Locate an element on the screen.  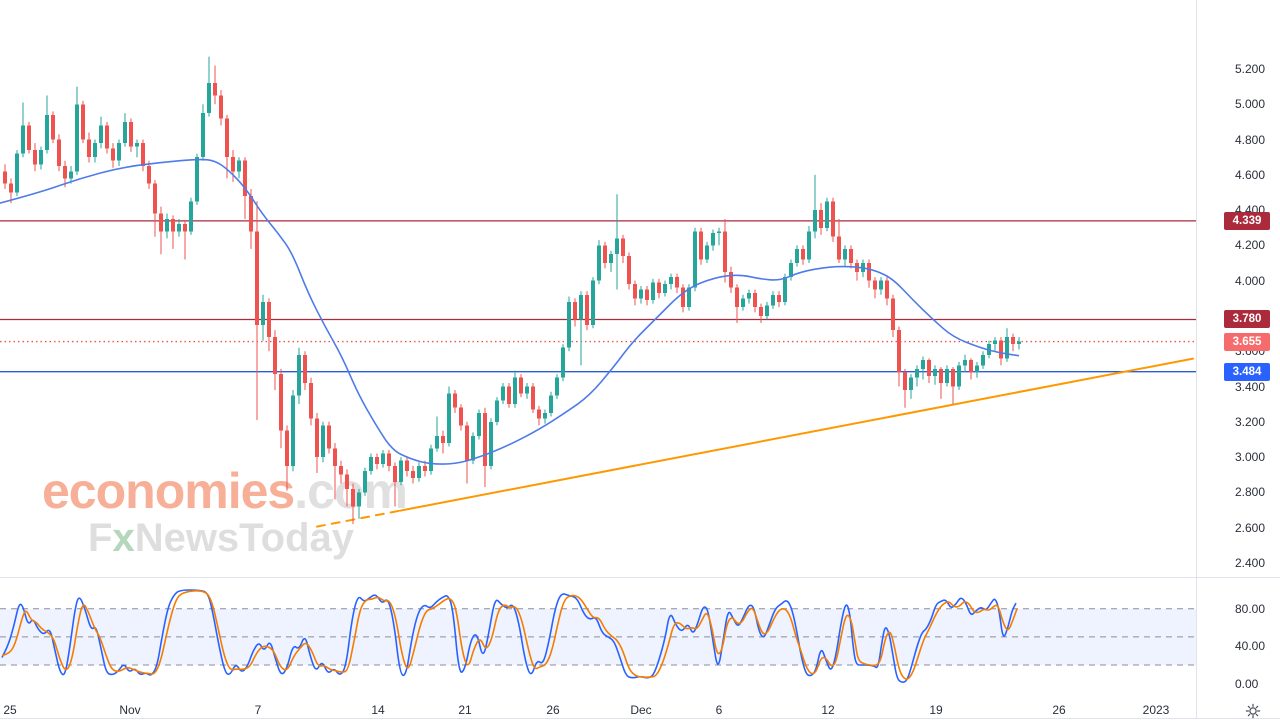
settings-gear-icon is located at coordinates (1253, 713).